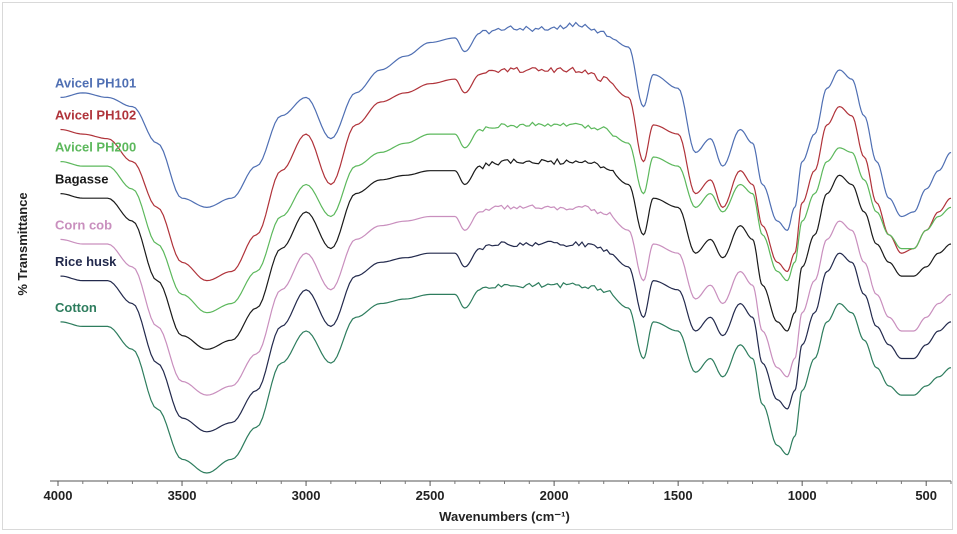 Image resolution: width=957 pixels, height=534 pixels. What do you see at coordinates (802, 495) in the screenshot?
I see `x-tick-label-1000: 1000` at bounding box center [802, 495].